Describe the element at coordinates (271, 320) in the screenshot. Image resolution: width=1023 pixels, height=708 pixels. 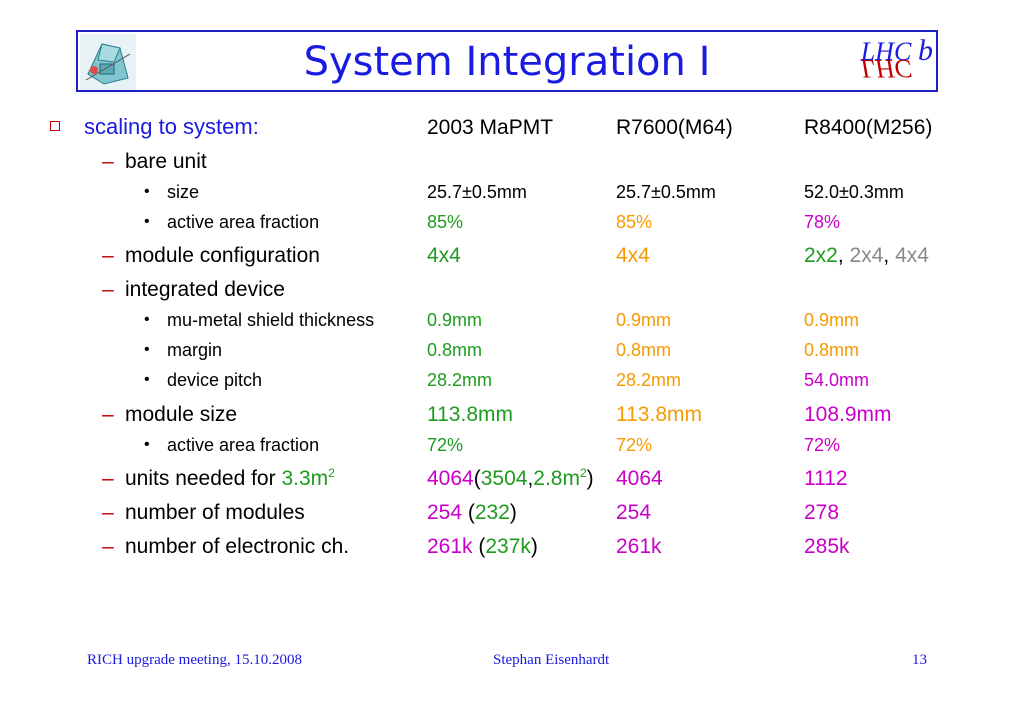
I see `row-label: mu-metal shield thickness` at that location.